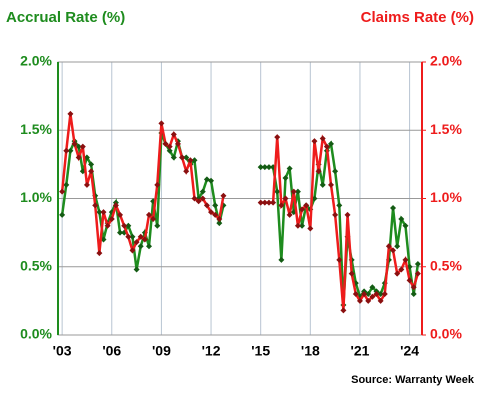  Describe the element at coordinates (409, 351) in the screenshot. I see `x-tick-label: '24` at that location.